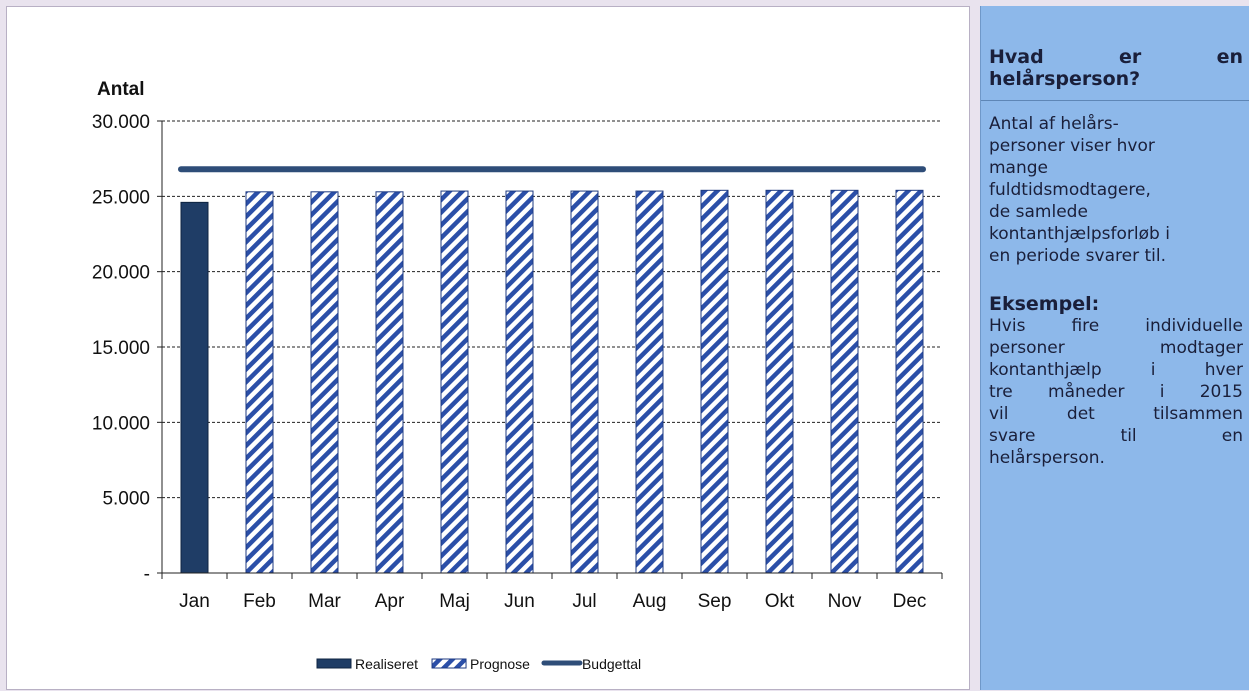 The width and height of the screenshot is (1249, 691). I want to click on x-tick-label: Jun, so click(519, 601).